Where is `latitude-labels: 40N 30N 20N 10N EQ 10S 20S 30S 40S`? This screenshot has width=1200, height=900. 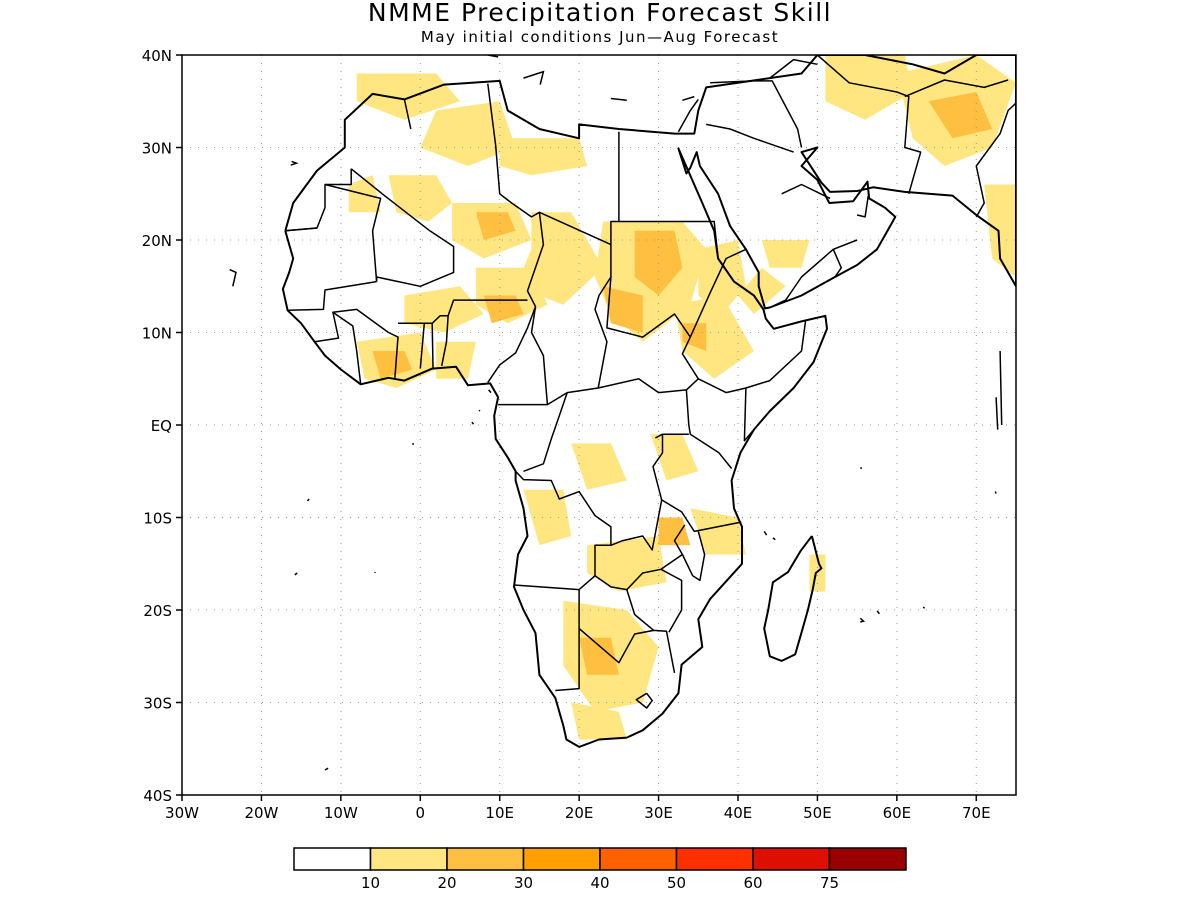 latitude-labels: 40N 30N 20N 10N EQ 10S 20S 30S 40S is located at coordinates (162, 426).